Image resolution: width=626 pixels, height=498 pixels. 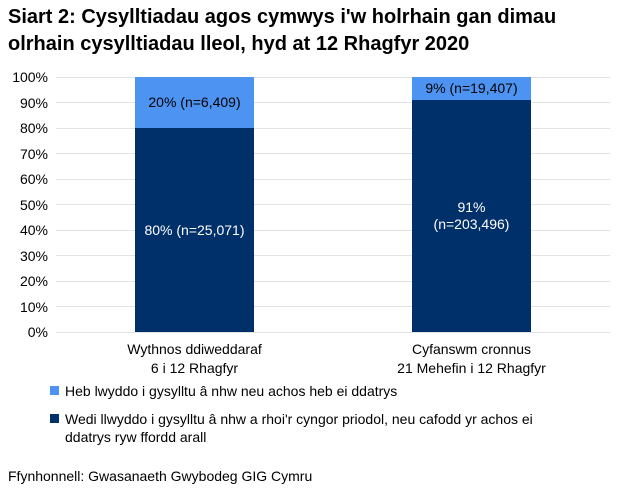 What do you see at coordinates (33, 204) in the screenshot?
I see `y-tick-label: 50%` at bounding box center [33, 204].